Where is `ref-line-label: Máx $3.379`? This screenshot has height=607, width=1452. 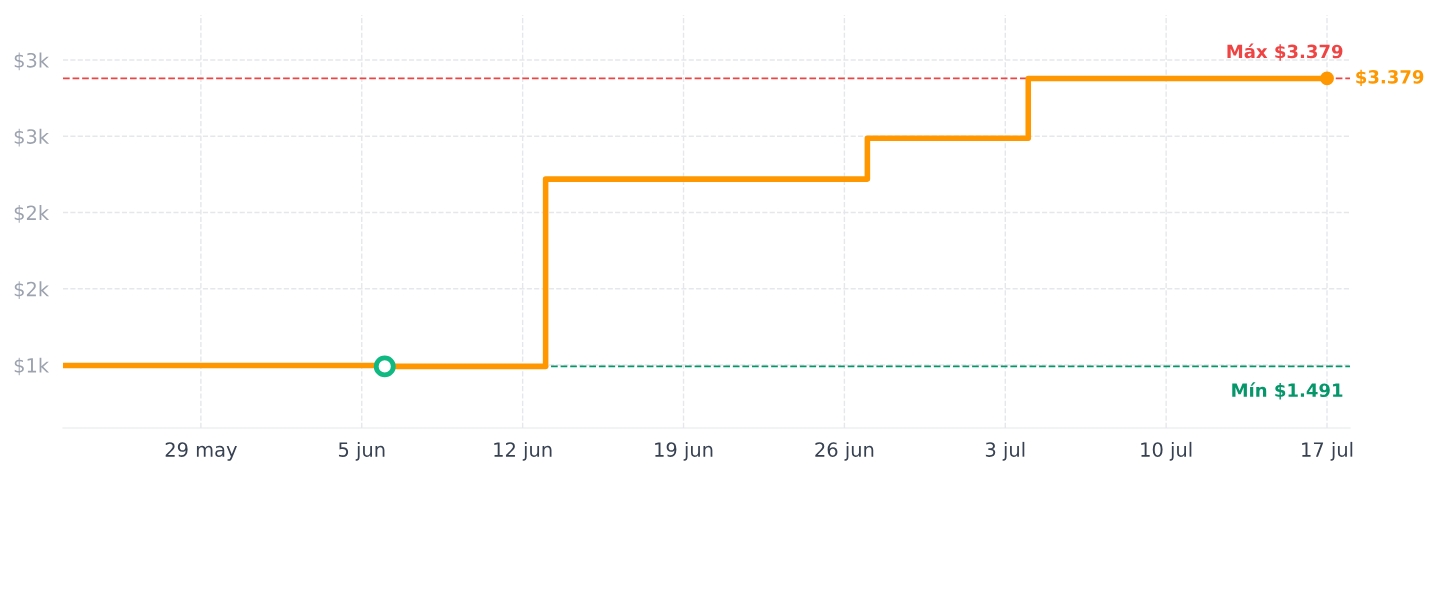 ref-line-label: Máx $3.379 is located at coordinates (1285, 52).